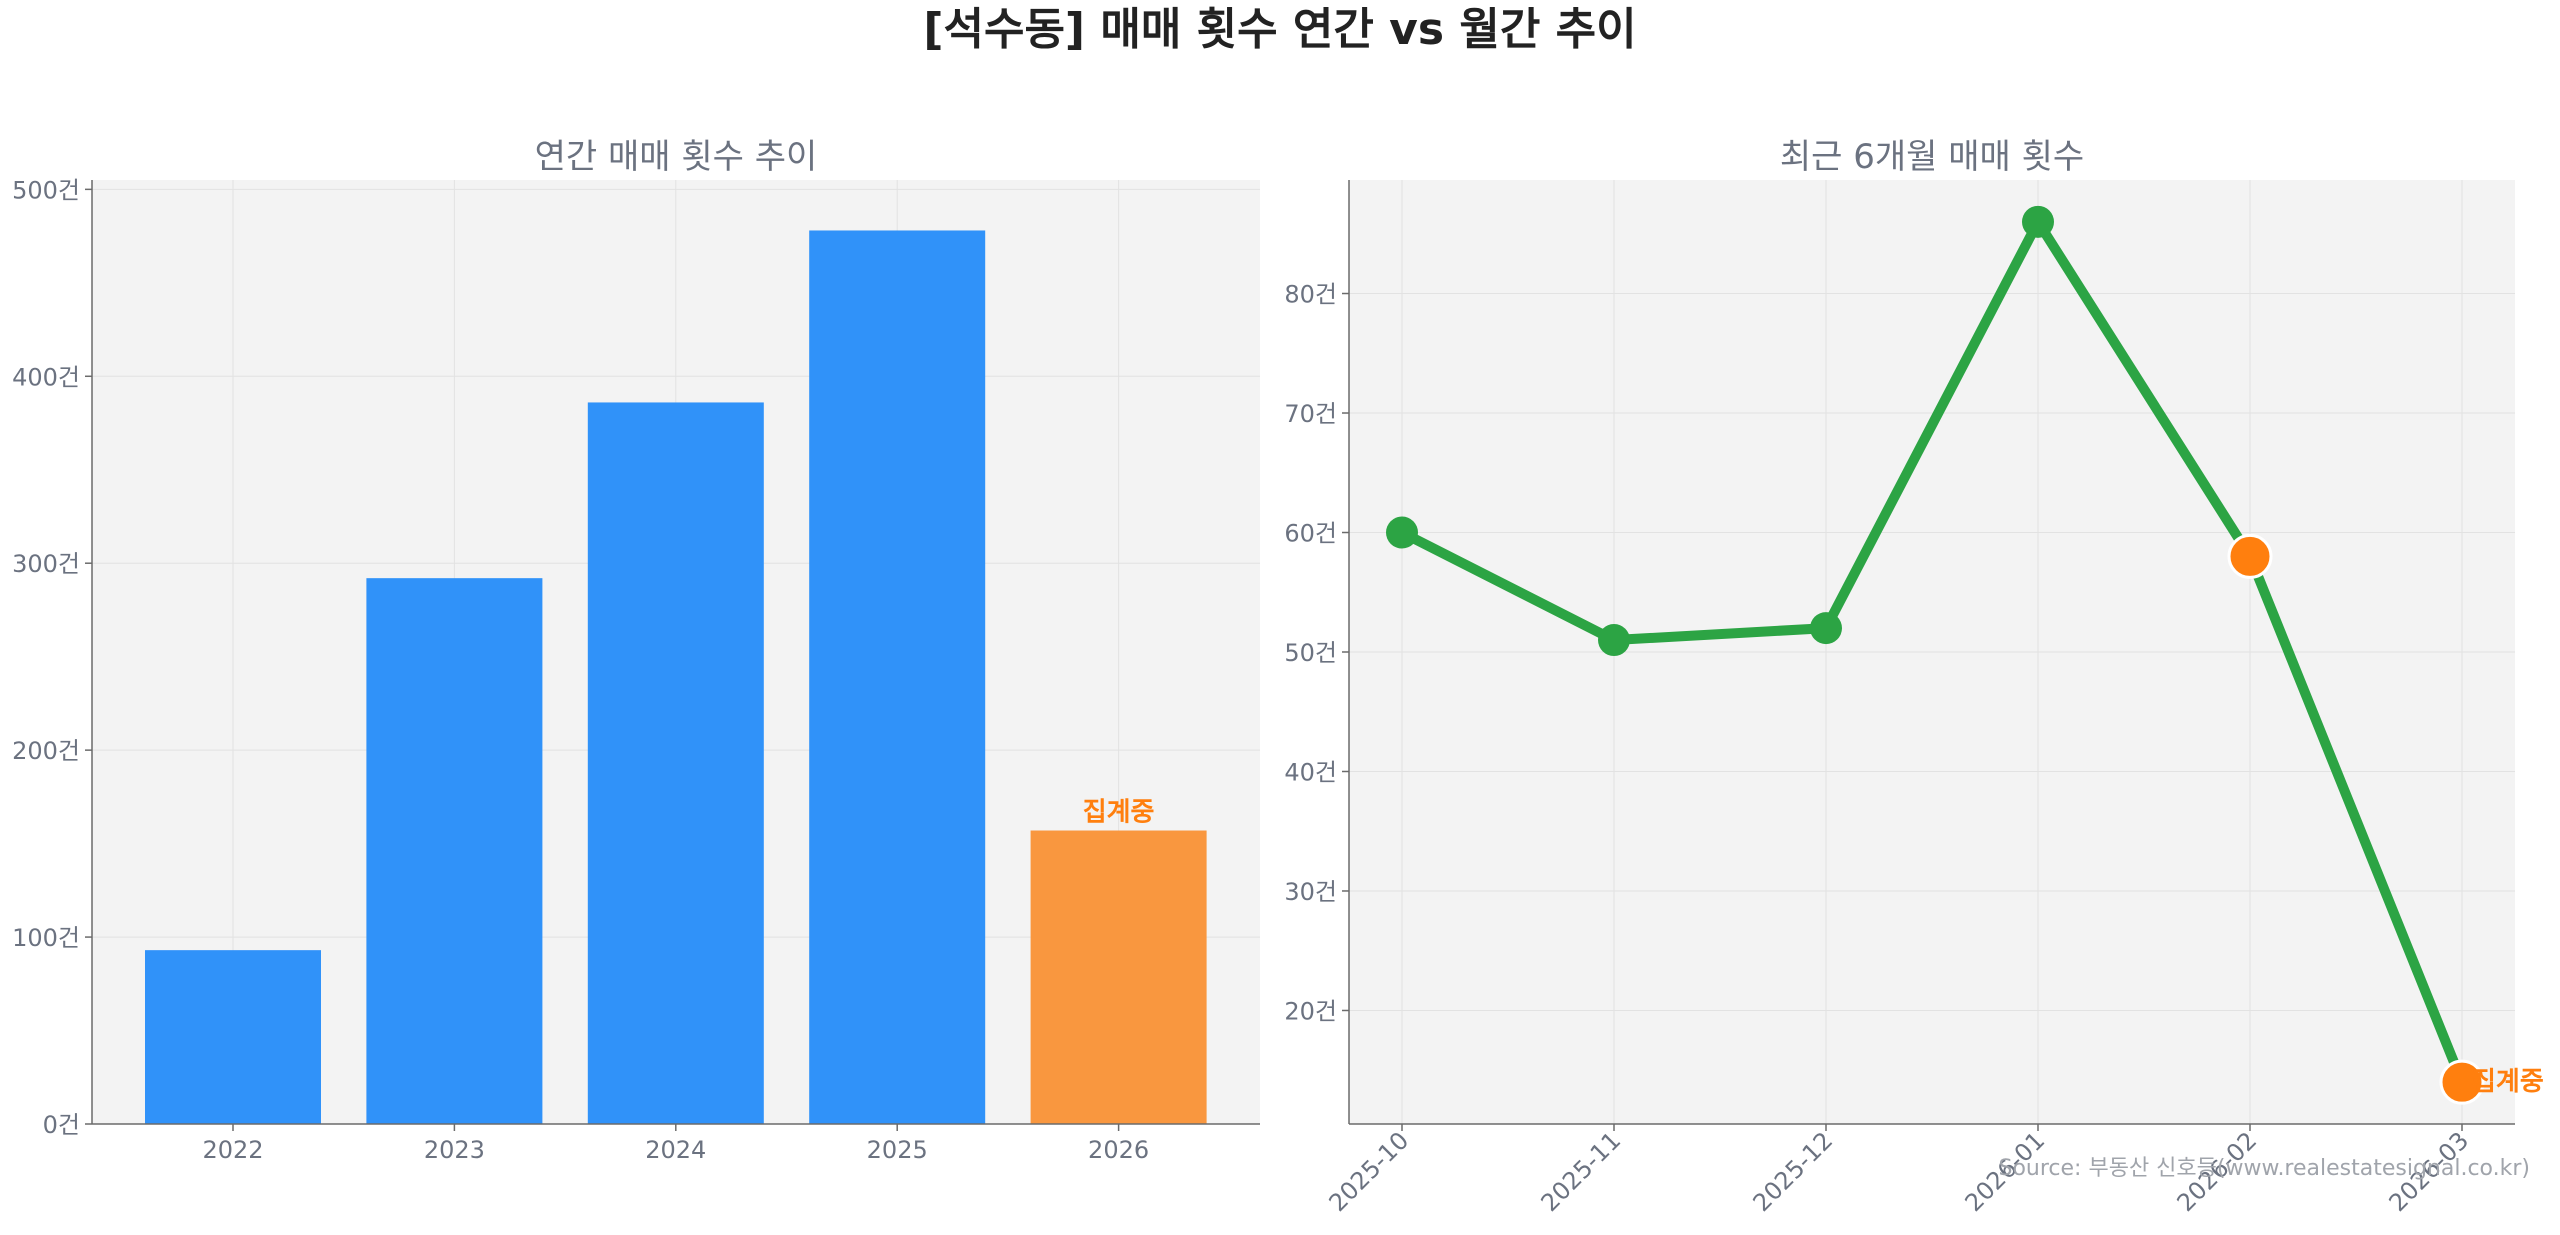 Image resolution: width=2560 pixels, height=1235 pixels. Describe the element at coordinates (1310, 1011) in the screenshot. I see `monthly-ytick-label: 20건` at that location.